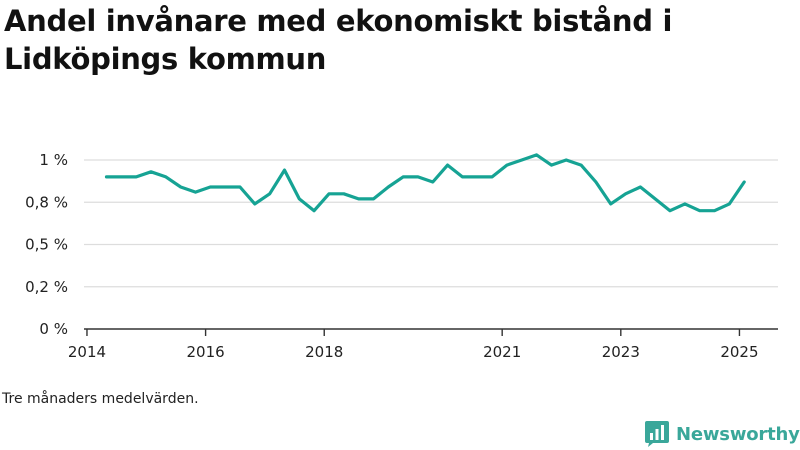 The image size is (800, 450). I want to click on y-tick-label: 1 %, so click(53, 160).